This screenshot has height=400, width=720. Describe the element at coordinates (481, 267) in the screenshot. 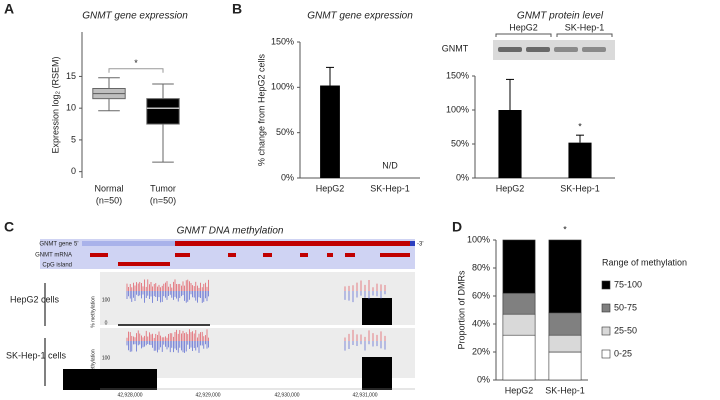

I see `y-tick-label: 80%` at that location.